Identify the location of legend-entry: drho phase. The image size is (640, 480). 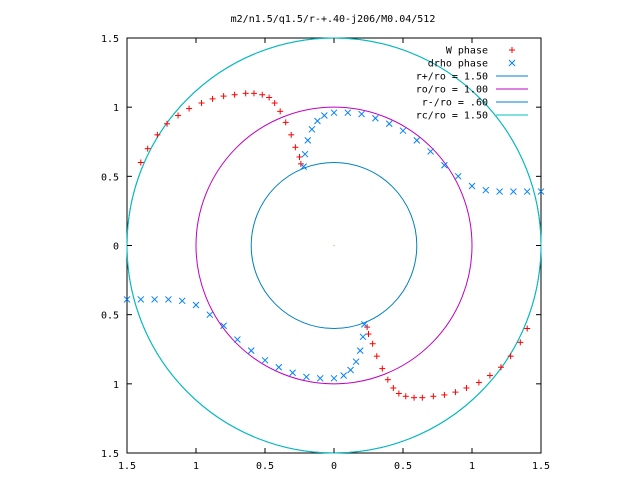
(472, 64).